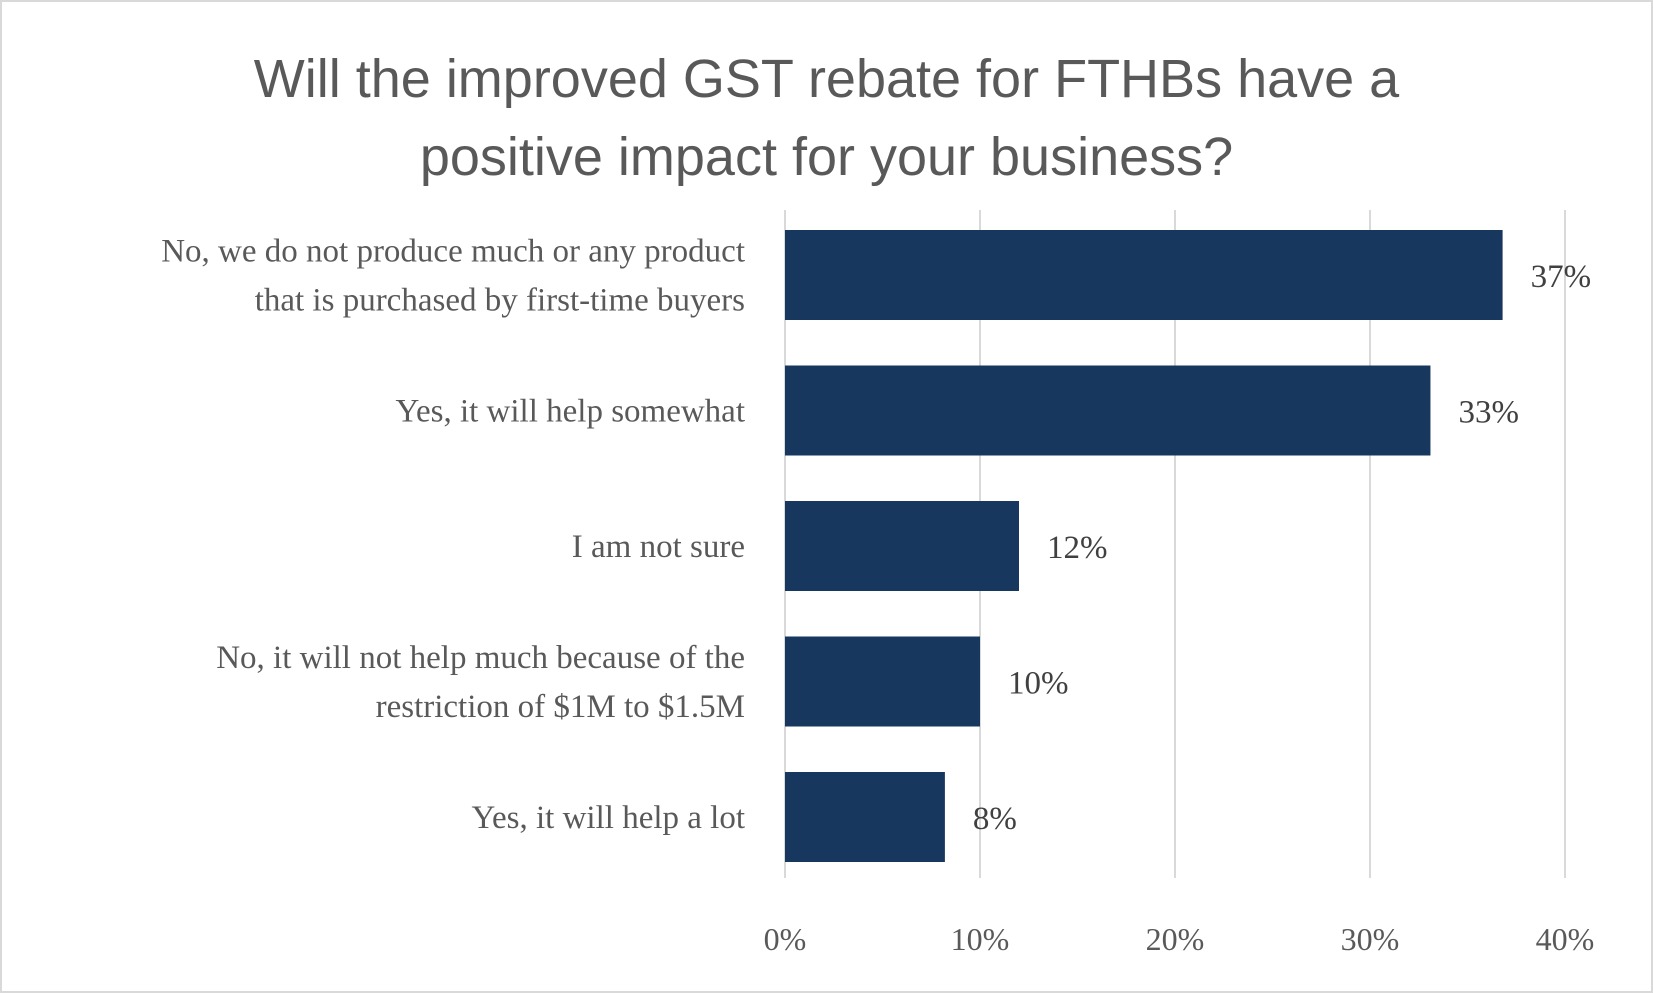 Image resolution: width=1653 pixels, height=993 pixels. I want to click on x-tick-label: 0%, so click(785, 939).